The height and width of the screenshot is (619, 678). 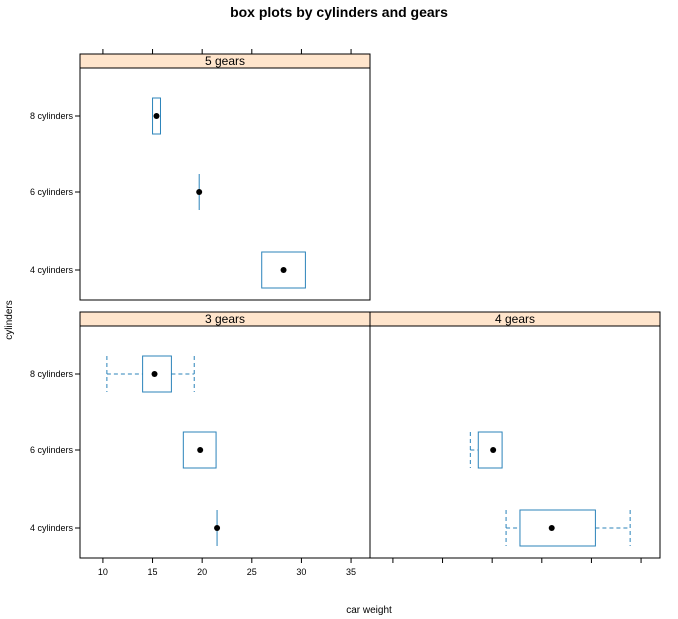 What do you see at coordinates (252, 572) in the screenshot?
I see `x-tick-label: 25` at bounding box center [252, 572].